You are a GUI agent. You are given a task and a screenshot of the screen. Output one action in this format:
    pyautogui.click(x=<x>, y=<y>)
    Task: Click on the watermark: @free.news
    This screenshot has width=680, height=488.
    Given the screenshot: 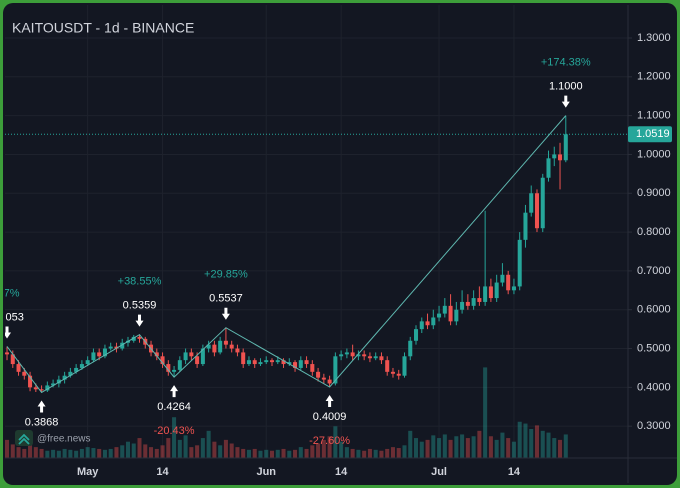 What is the action you would take?
    pyautogui.click(x=53, y=438)
    